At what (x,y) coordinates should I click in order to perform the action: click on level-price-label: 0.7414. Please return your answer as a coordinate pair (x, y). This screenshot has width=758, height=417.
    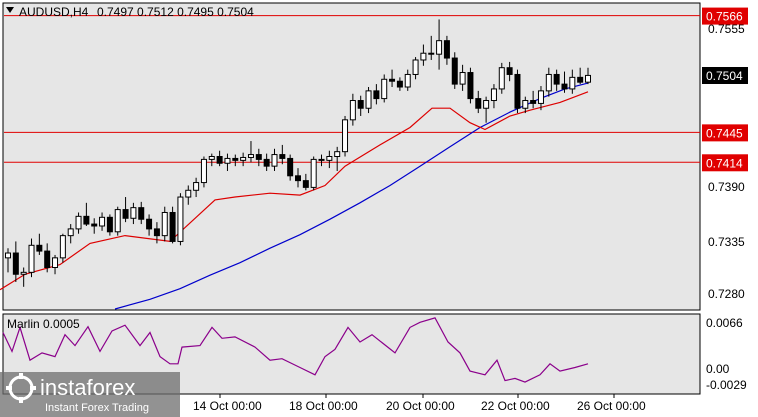
    Looking at the image, I should click on (724, 163).